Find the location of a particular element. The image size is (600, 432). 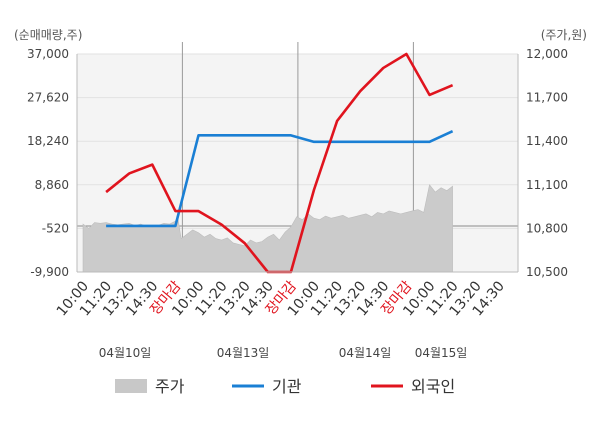

series-line-institution is located at coordinates (280, 178).